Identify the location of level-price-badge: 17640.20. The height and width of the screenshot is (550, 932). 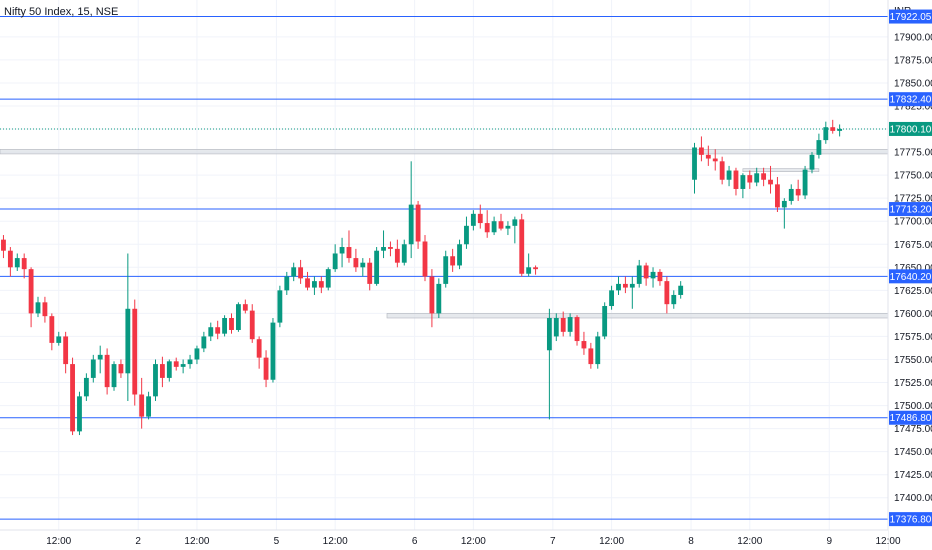
(911, 277).